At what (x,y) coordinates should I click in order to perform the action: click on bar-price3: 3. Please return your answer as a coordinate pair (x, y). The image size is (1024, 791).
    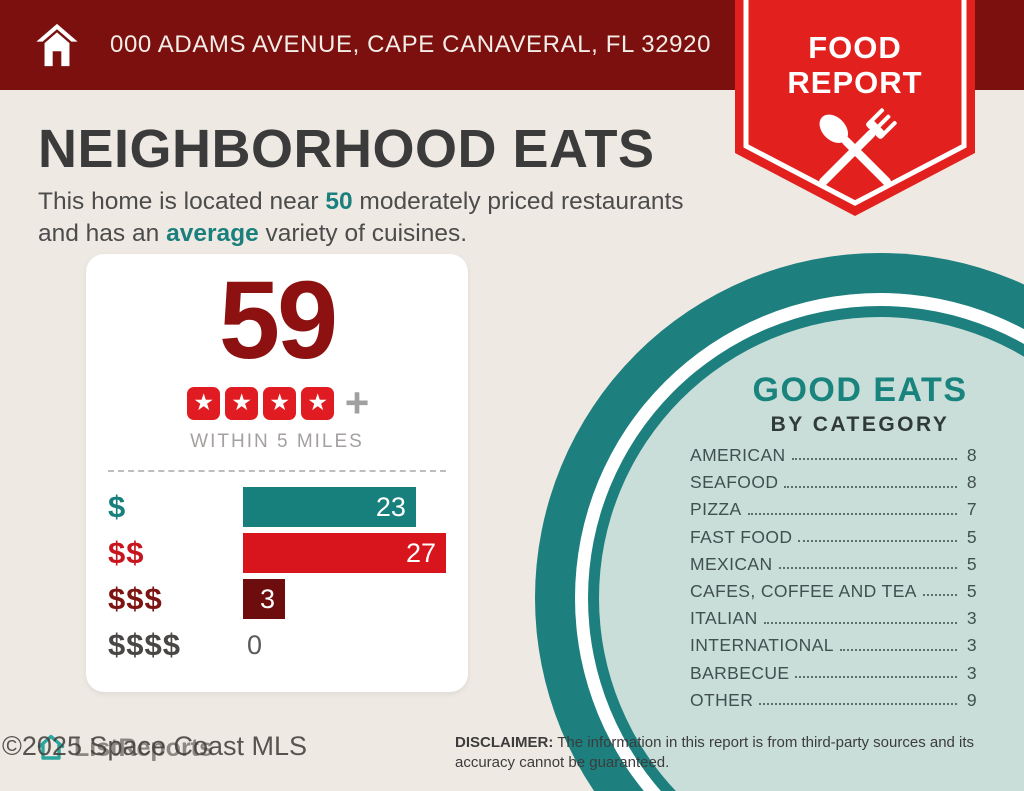
    Looking at the image, I should click on (264, 599).